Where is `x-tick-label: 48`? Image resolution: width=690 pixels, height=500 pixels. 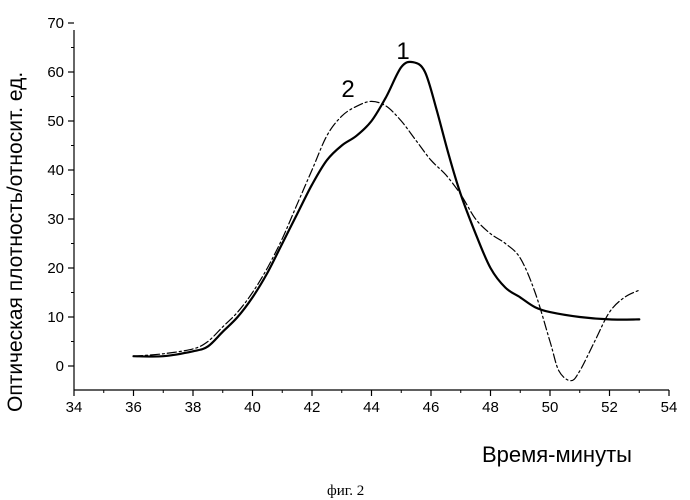 x-tick-label: 48 is located at coordinates (490, 407).